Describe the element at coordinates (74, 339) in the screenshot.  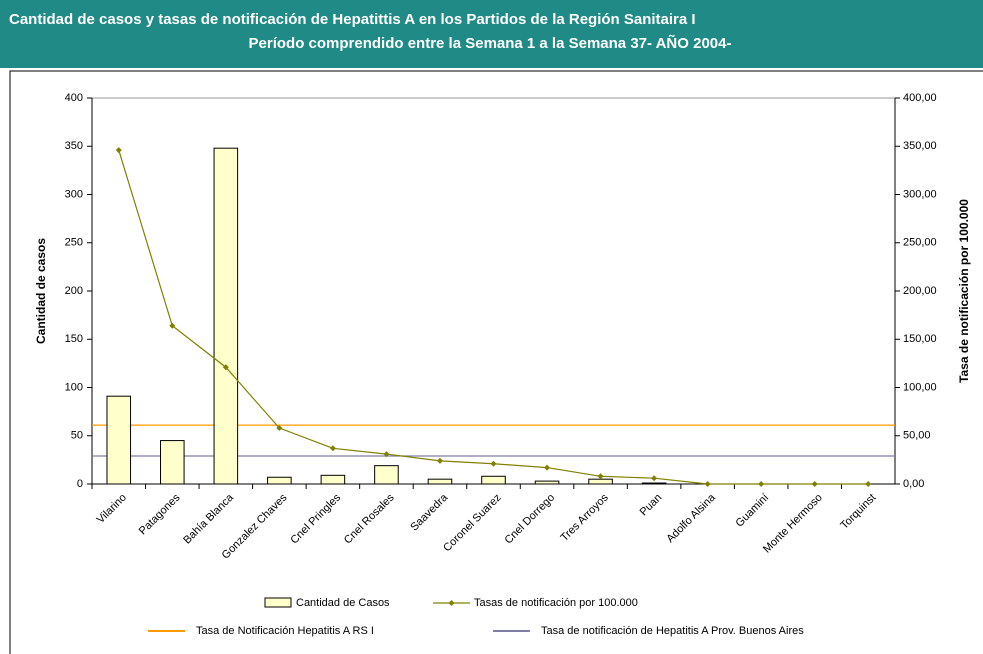
I see `y-tick-label: 150` at that location.